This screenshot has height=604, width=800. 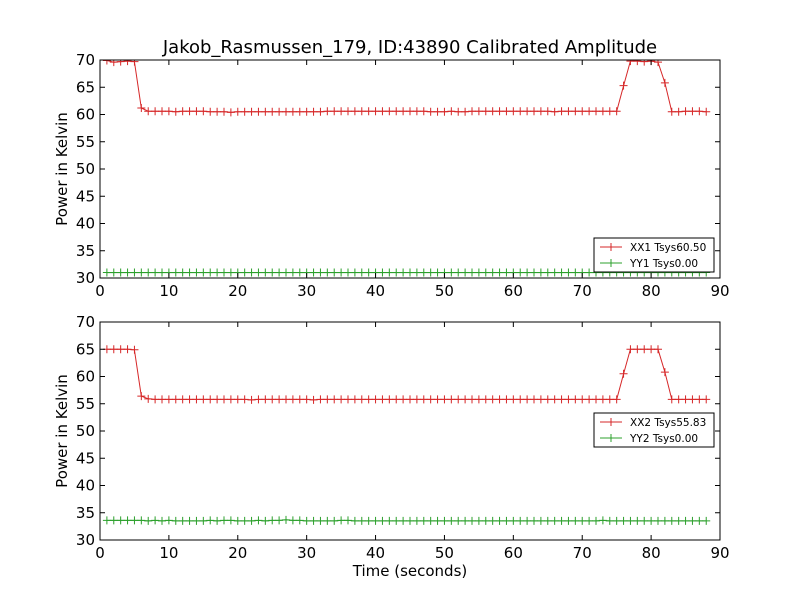 I want to click on x-tick-label: 30, so click(x=306, y=291).